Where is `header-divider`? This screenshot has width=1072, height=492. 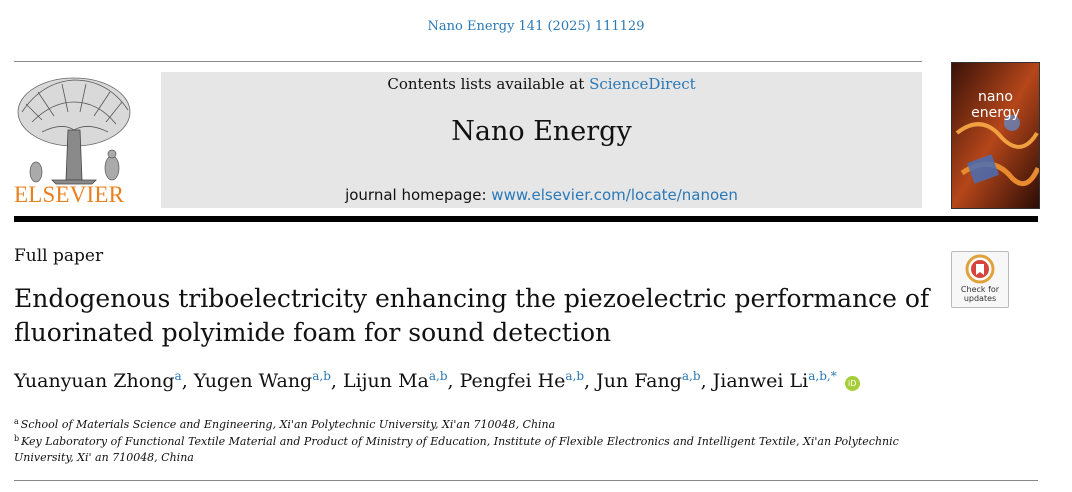 header-divider is located at coordinates (468, 61).